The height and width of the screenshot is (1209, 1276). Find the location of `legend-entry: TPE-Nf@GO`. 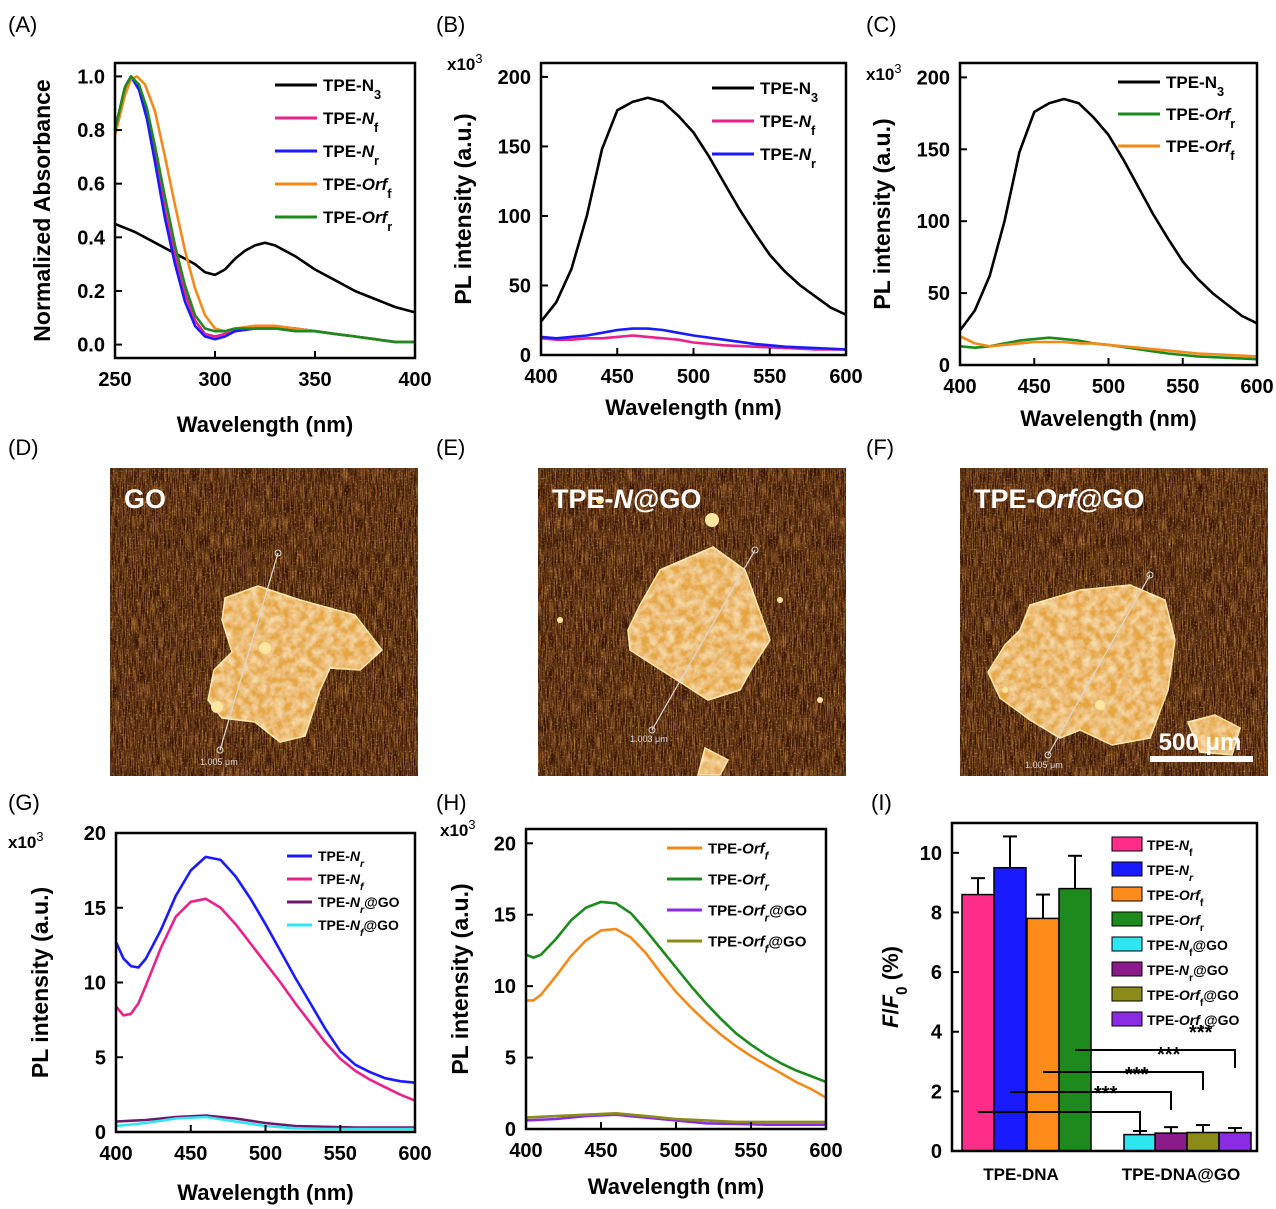

legend-entry: TPE-Nf@GO is located at coordinates (1187, 948).